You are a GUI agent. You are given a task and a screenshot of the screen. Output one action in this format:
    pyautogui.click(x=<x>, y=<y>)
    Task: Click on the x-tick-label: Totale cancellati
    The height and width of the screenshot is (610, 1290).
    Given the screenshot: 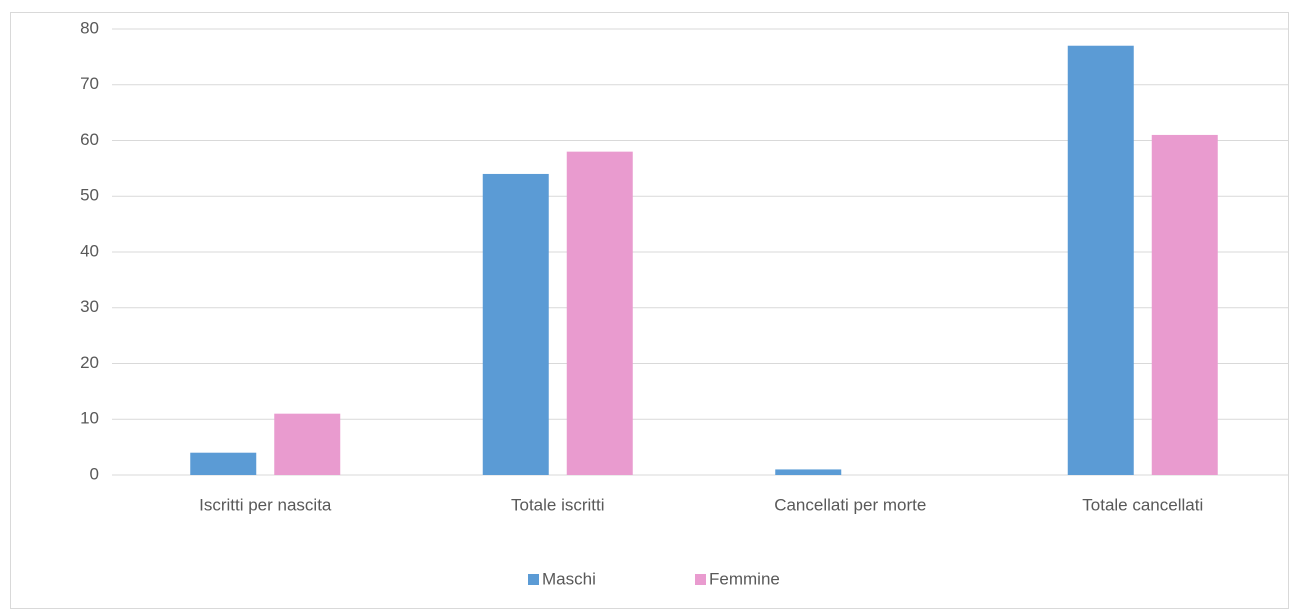 What is the action you would take?
    pyautogui.click(x=1142, y=504)
    